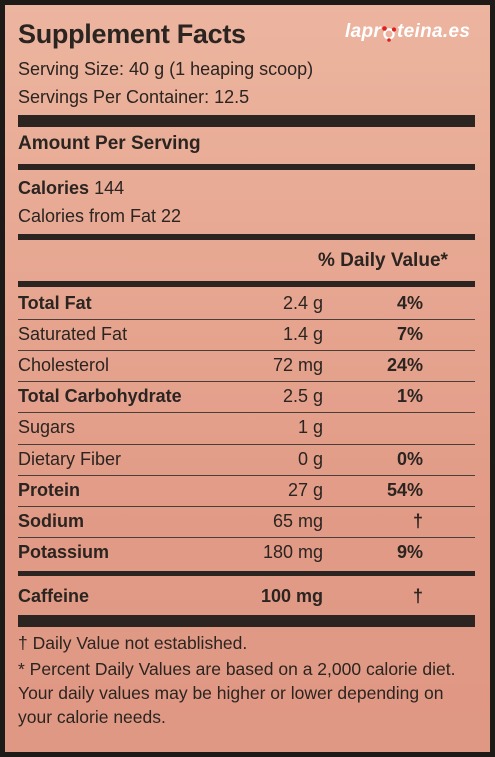 Image resolution: width=495 pixels, height=757 pixels. I want to click on nutrient-amount: 180 mg, so click(292, 552).